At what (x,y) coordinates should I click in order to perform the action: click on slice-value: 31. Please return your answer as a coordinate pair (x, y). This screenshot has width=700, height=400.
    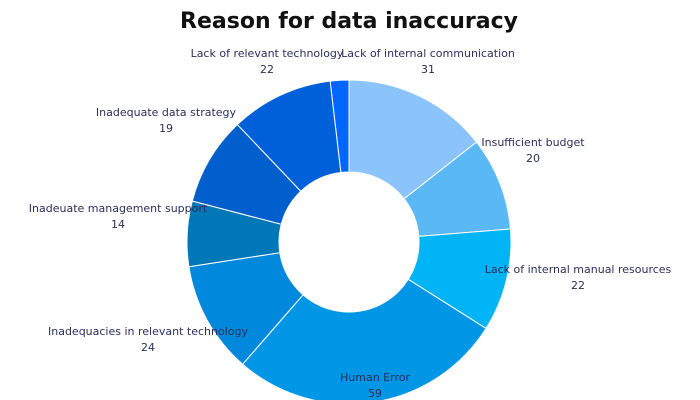
    Looking at the image, I should click on (428, 69).